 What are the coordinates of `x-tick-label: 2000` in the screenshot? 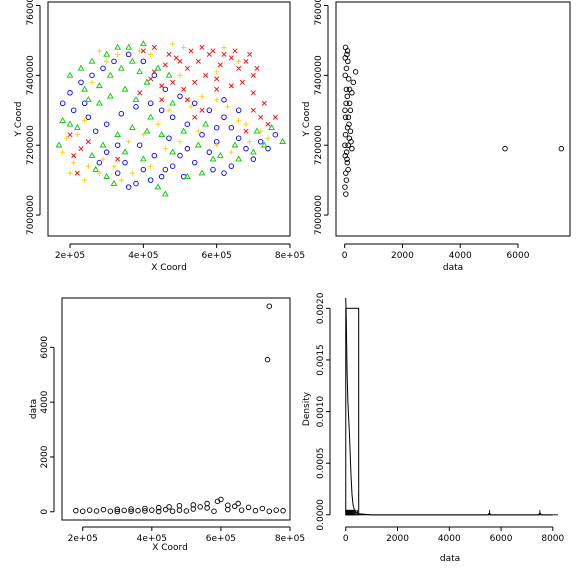 It's located at (402, 256).